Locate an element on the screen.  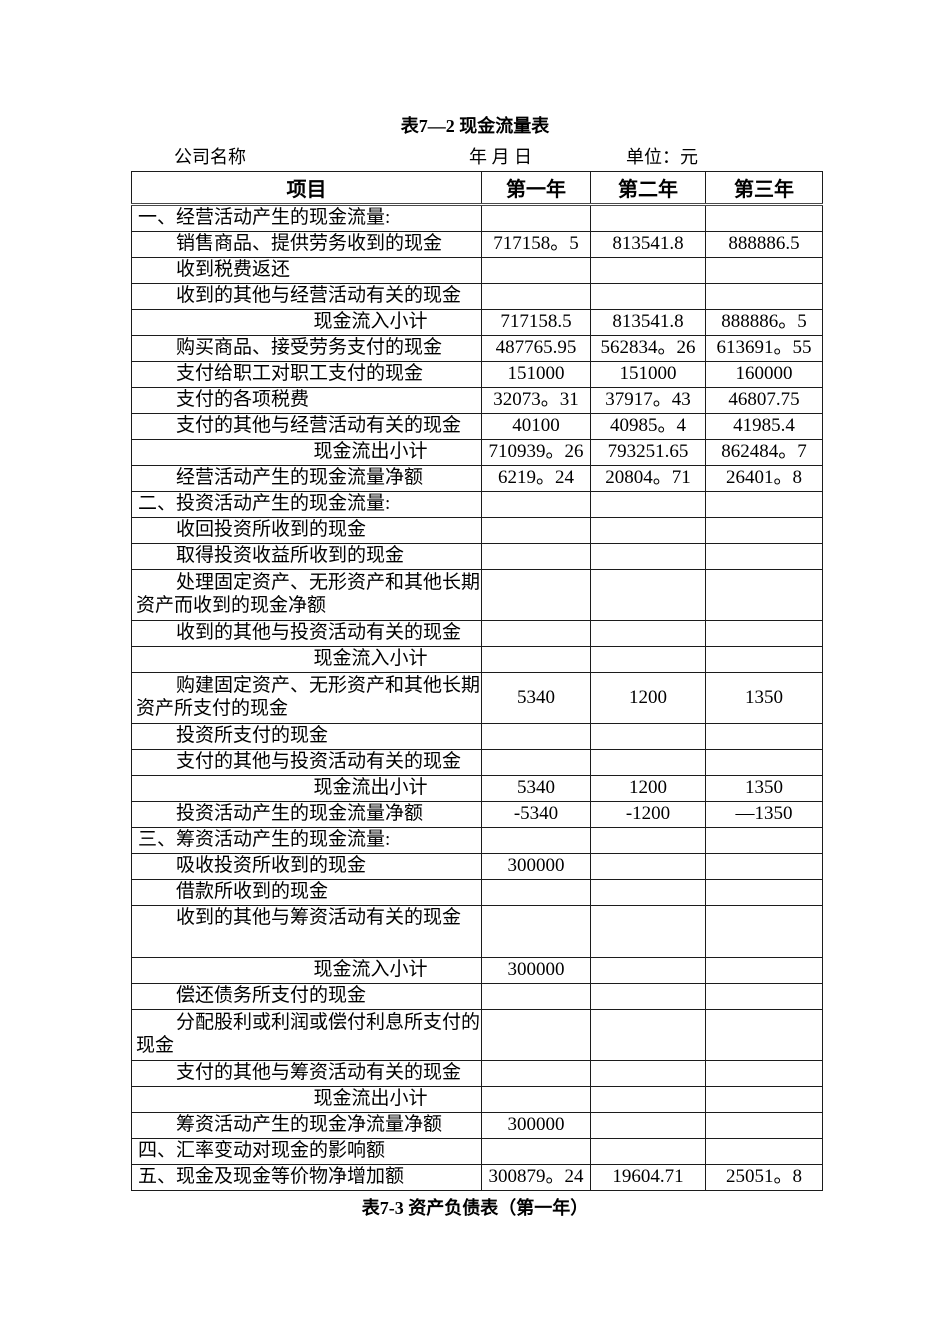
header-year3-column: 第三年 is located at coordinates (764, 188).